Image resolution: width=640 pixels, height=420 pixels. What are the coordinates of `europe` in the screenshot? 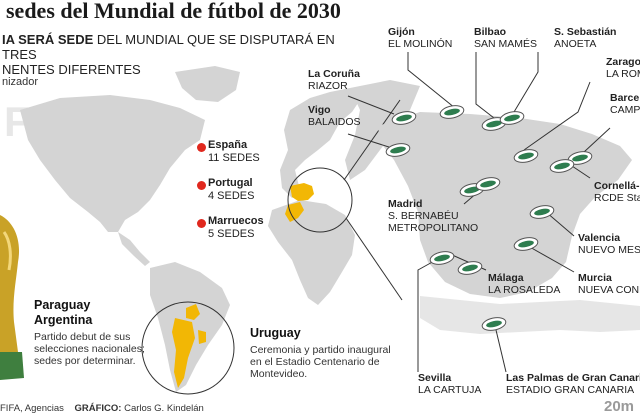 It's located at (320, 143).